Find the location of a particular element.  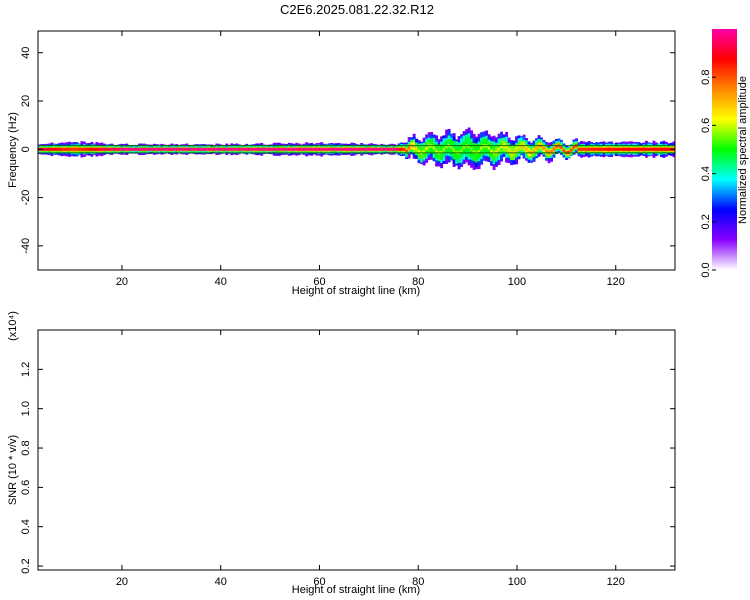

colorbar-tick-label: 0.2 is located at coordinates (706, 221).